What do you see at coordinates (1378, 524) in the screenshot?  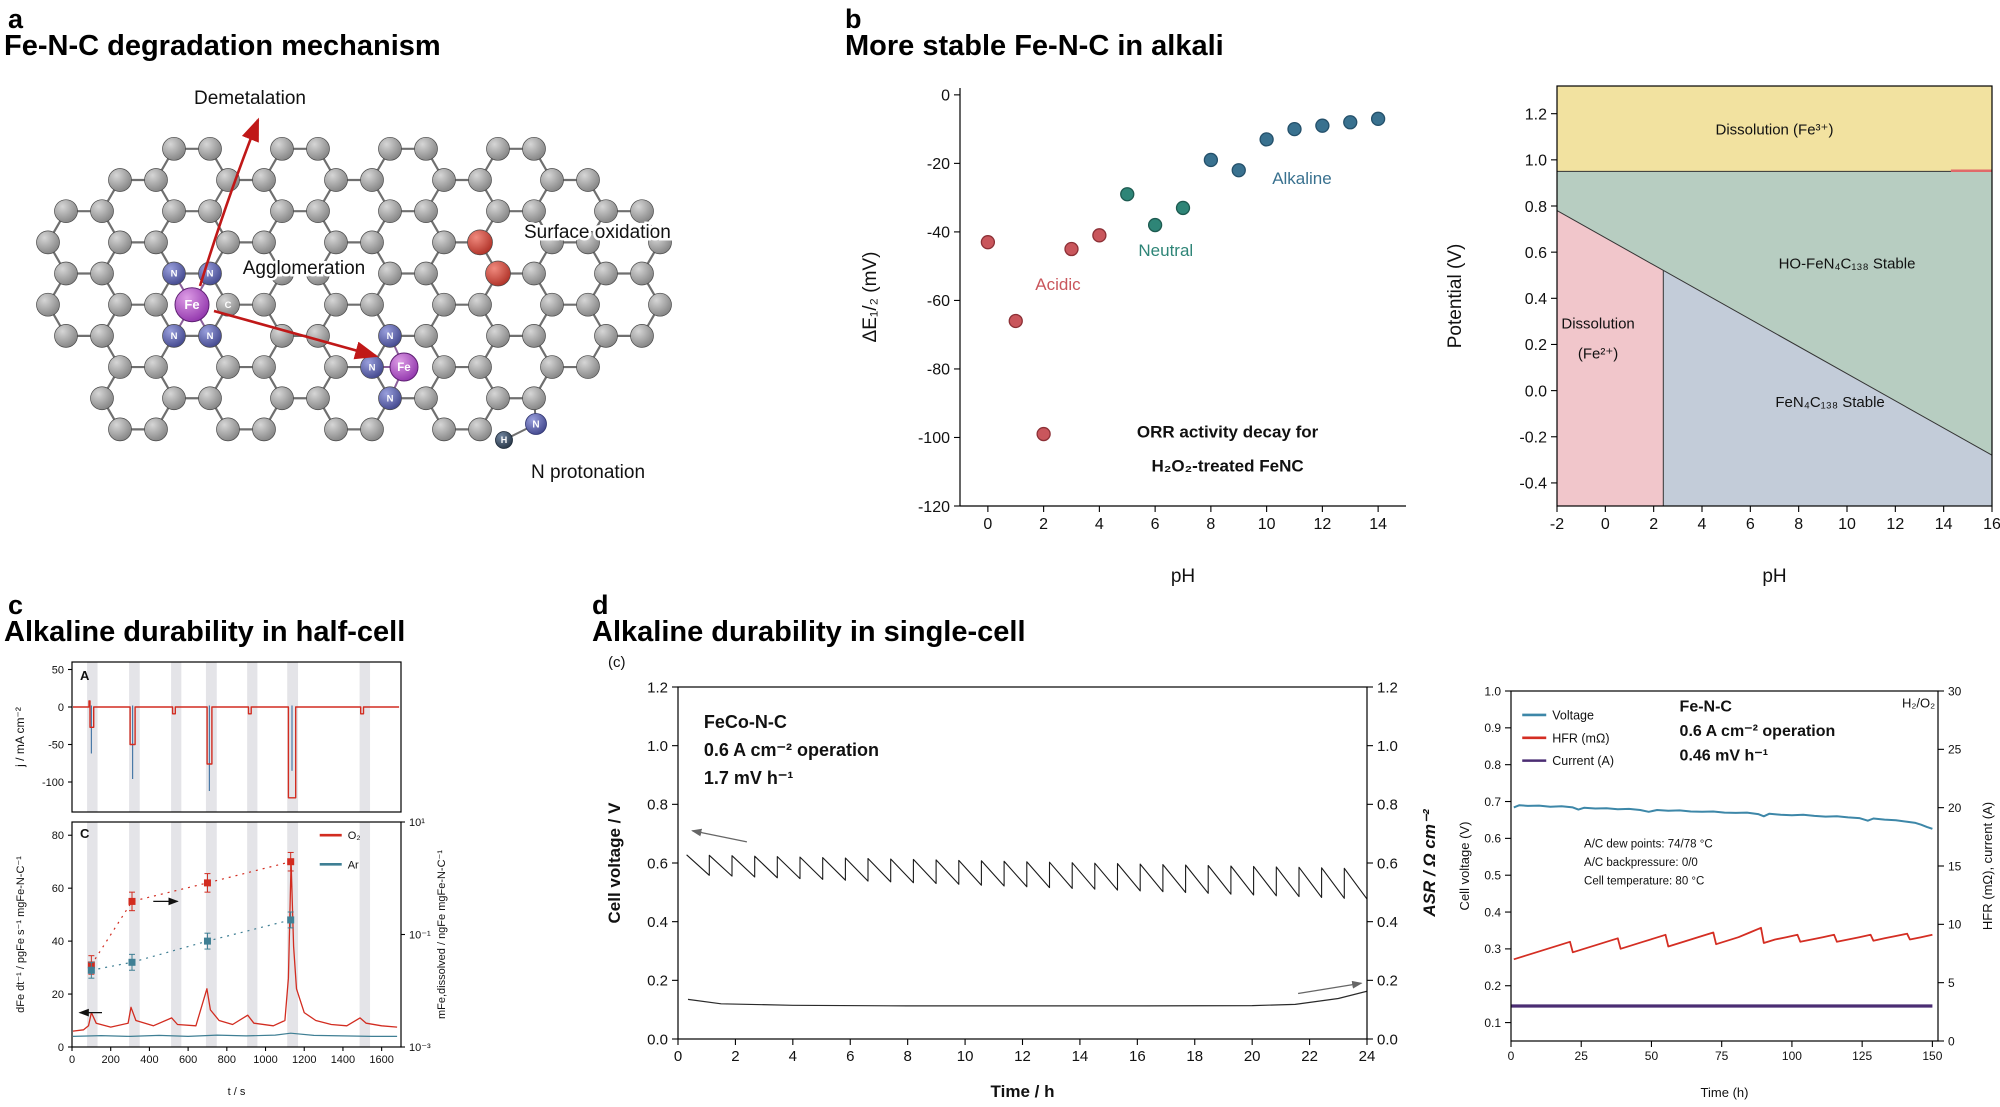 I see `x-tick-label: 14` at bounding box center [1378, 524].